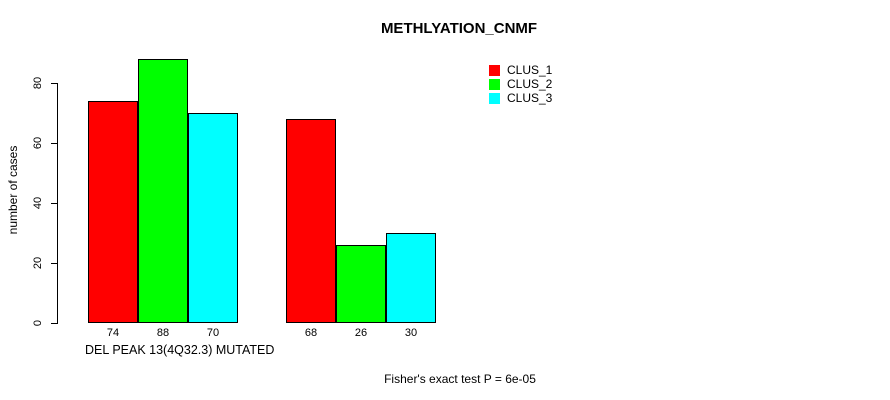 The height and width of the screenshot is (400, 890). I want to click on legend: CLUS_1 CLUS_2 CLUS_3, so click(520, 85).